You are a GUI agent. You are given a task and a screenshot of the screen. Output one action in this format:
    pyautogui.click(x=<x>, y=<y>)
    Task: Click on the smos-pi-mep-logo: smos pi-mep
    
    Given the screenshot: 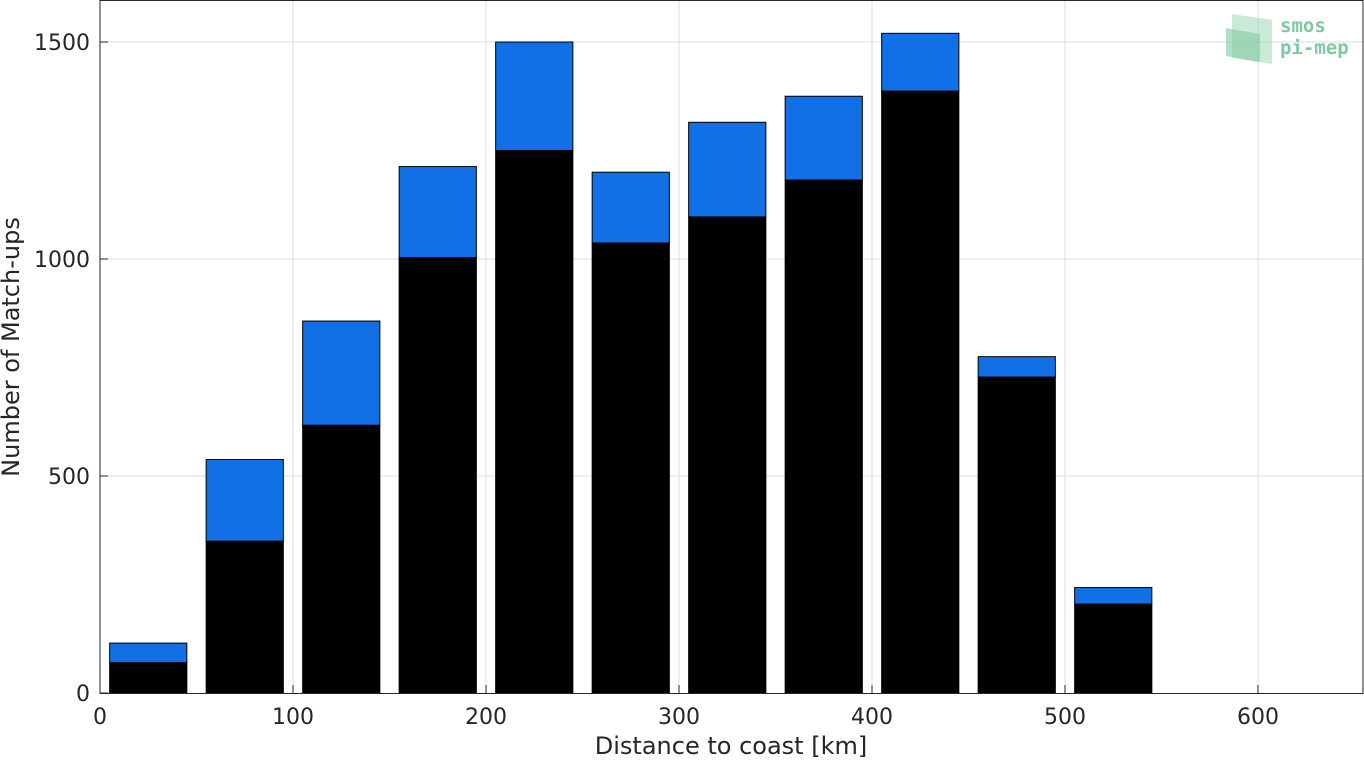 What is the action you would take?
    pyautogui.click(x=1287, y=39)
    